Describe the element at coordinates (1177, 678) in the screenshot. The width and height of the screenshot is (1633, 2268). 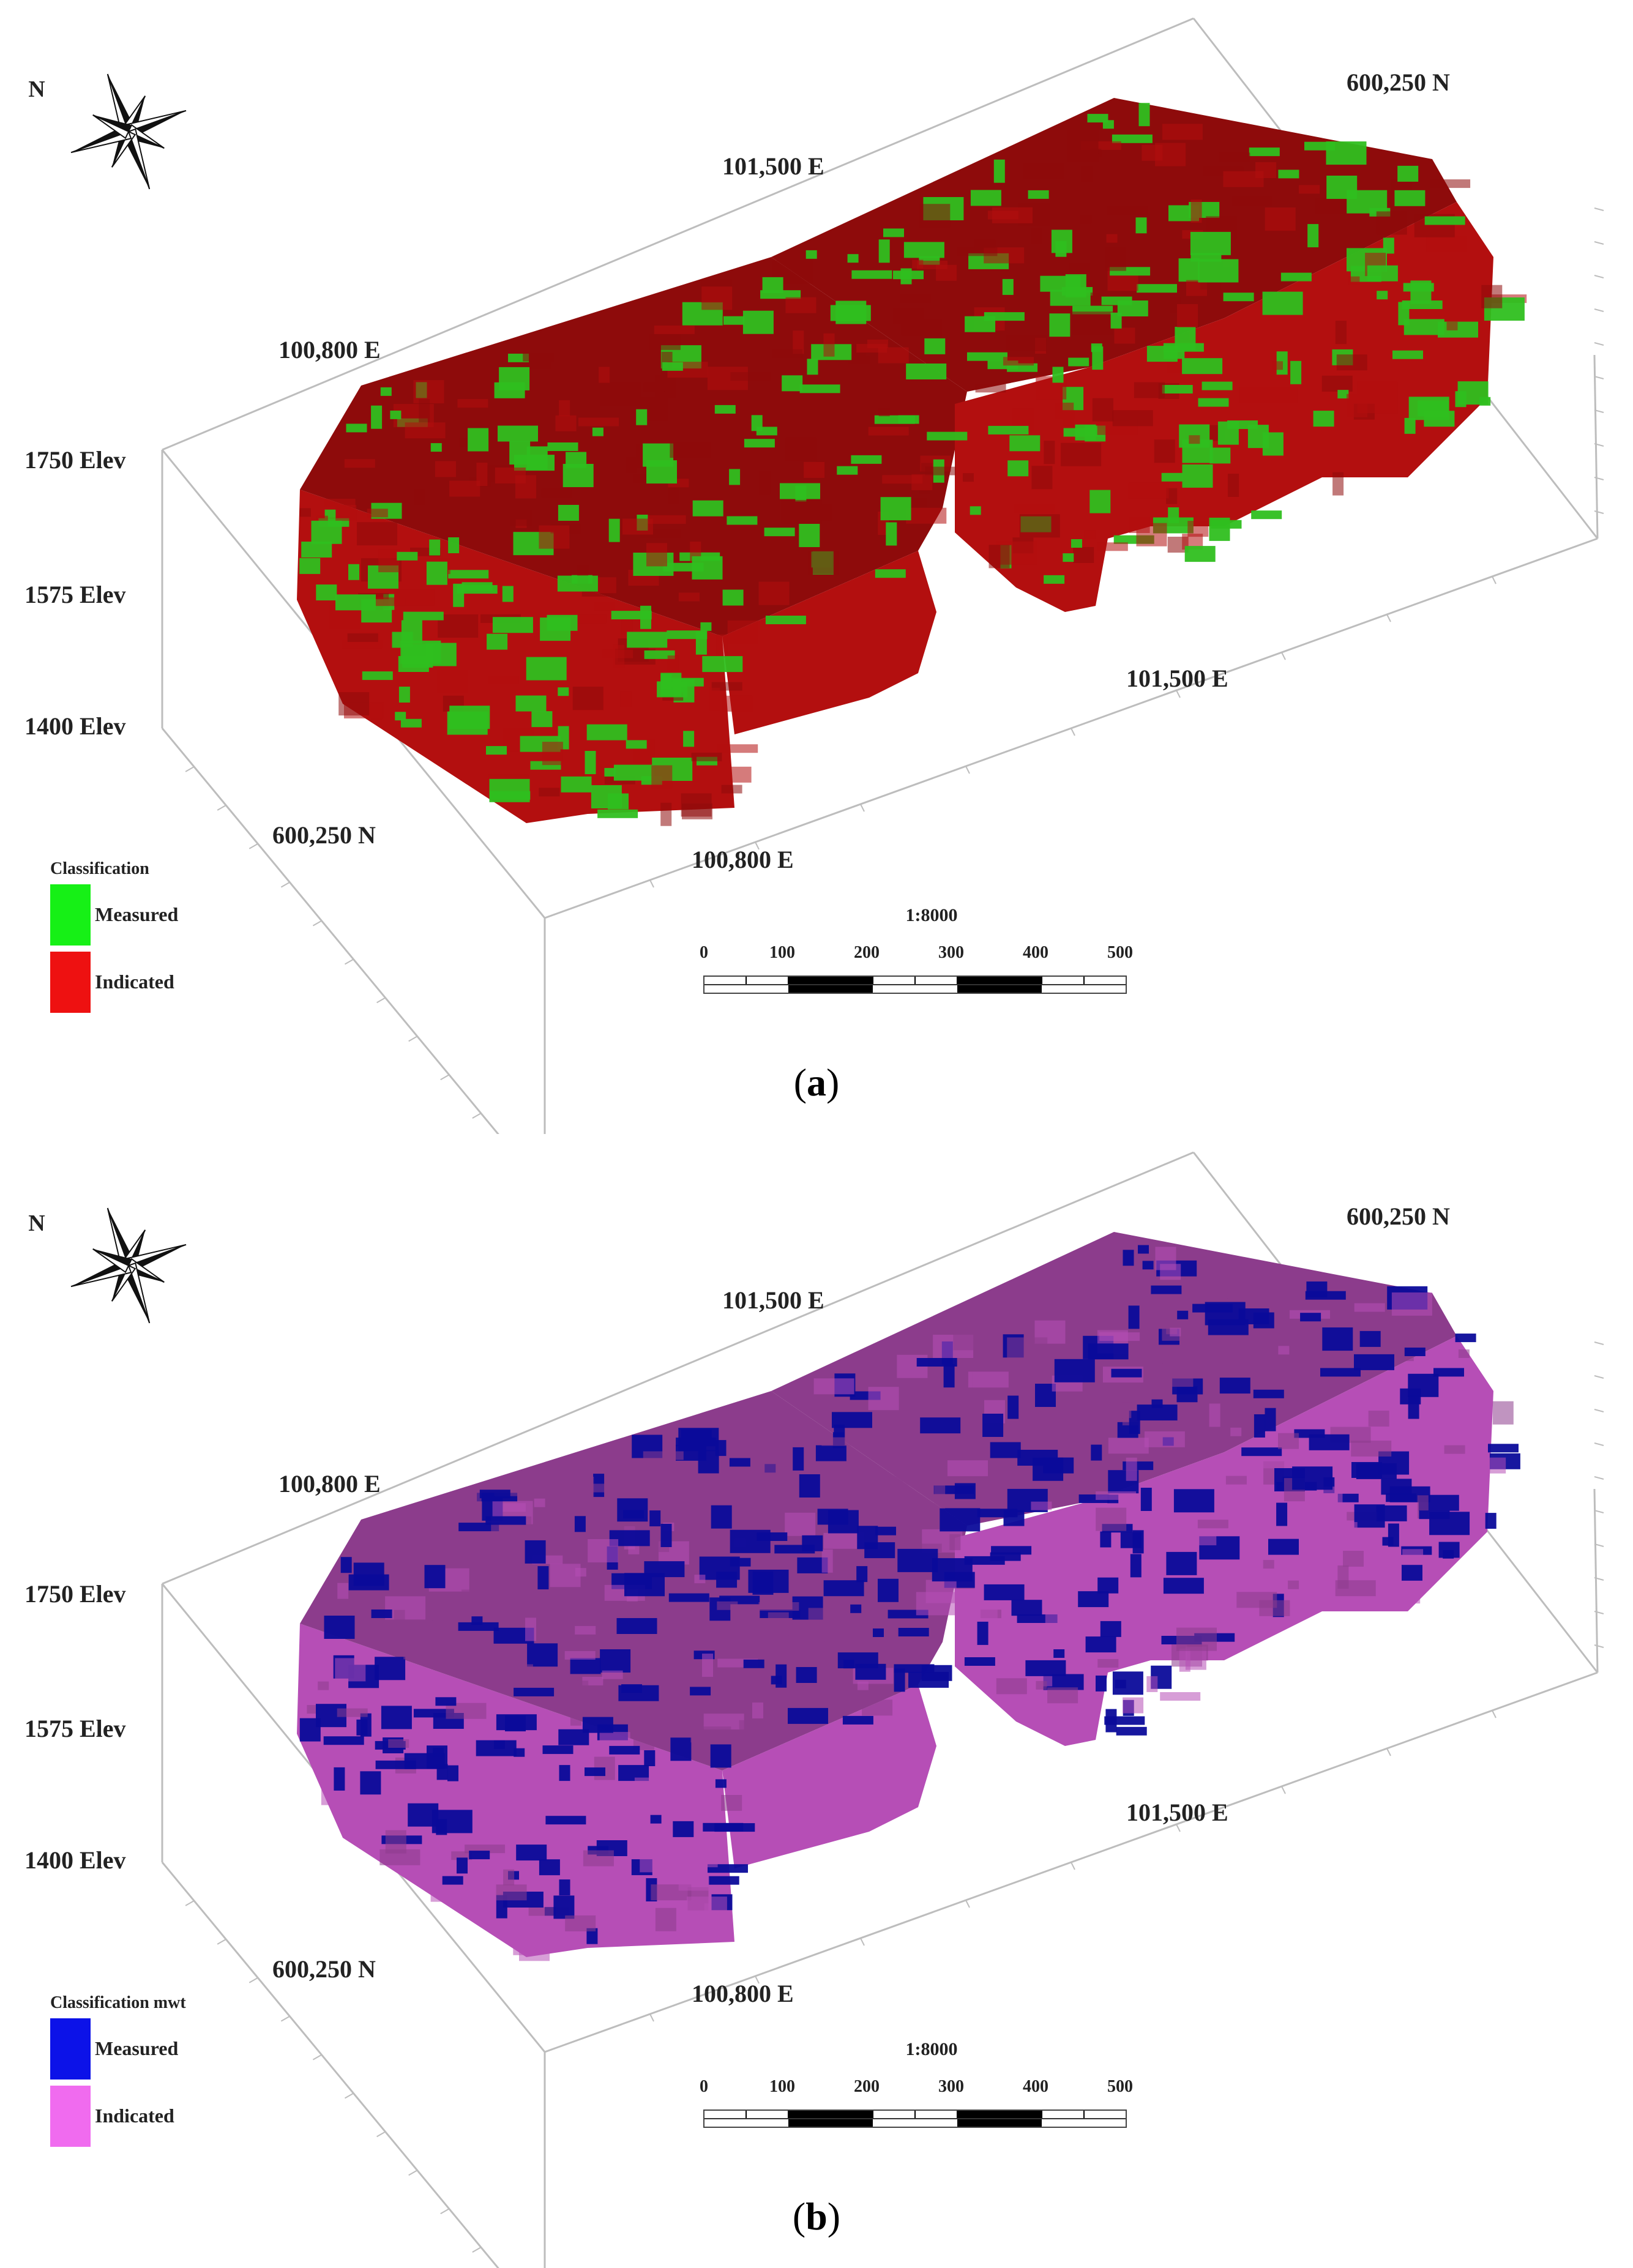
I see `easting-label-bottom-right: 101,500 E` at that location.